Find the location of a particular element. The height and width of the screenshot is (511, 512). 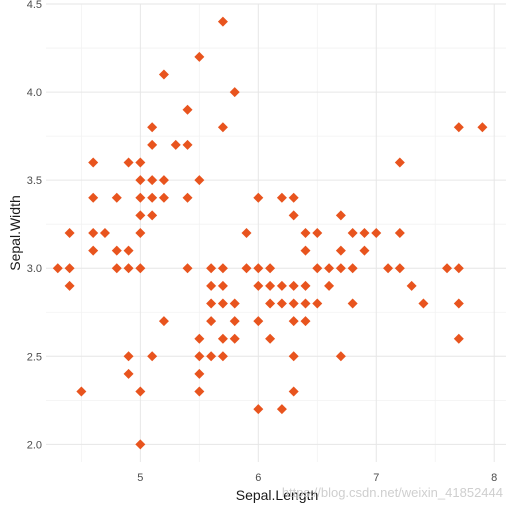

x-axis-title: Sepal.Length is located at coordinates (277, 495).